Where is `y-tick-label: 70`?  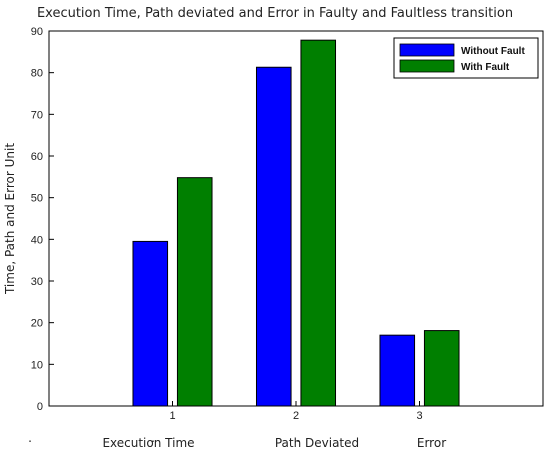 y-tick-label: 70 is located at coordinates (37, 115).